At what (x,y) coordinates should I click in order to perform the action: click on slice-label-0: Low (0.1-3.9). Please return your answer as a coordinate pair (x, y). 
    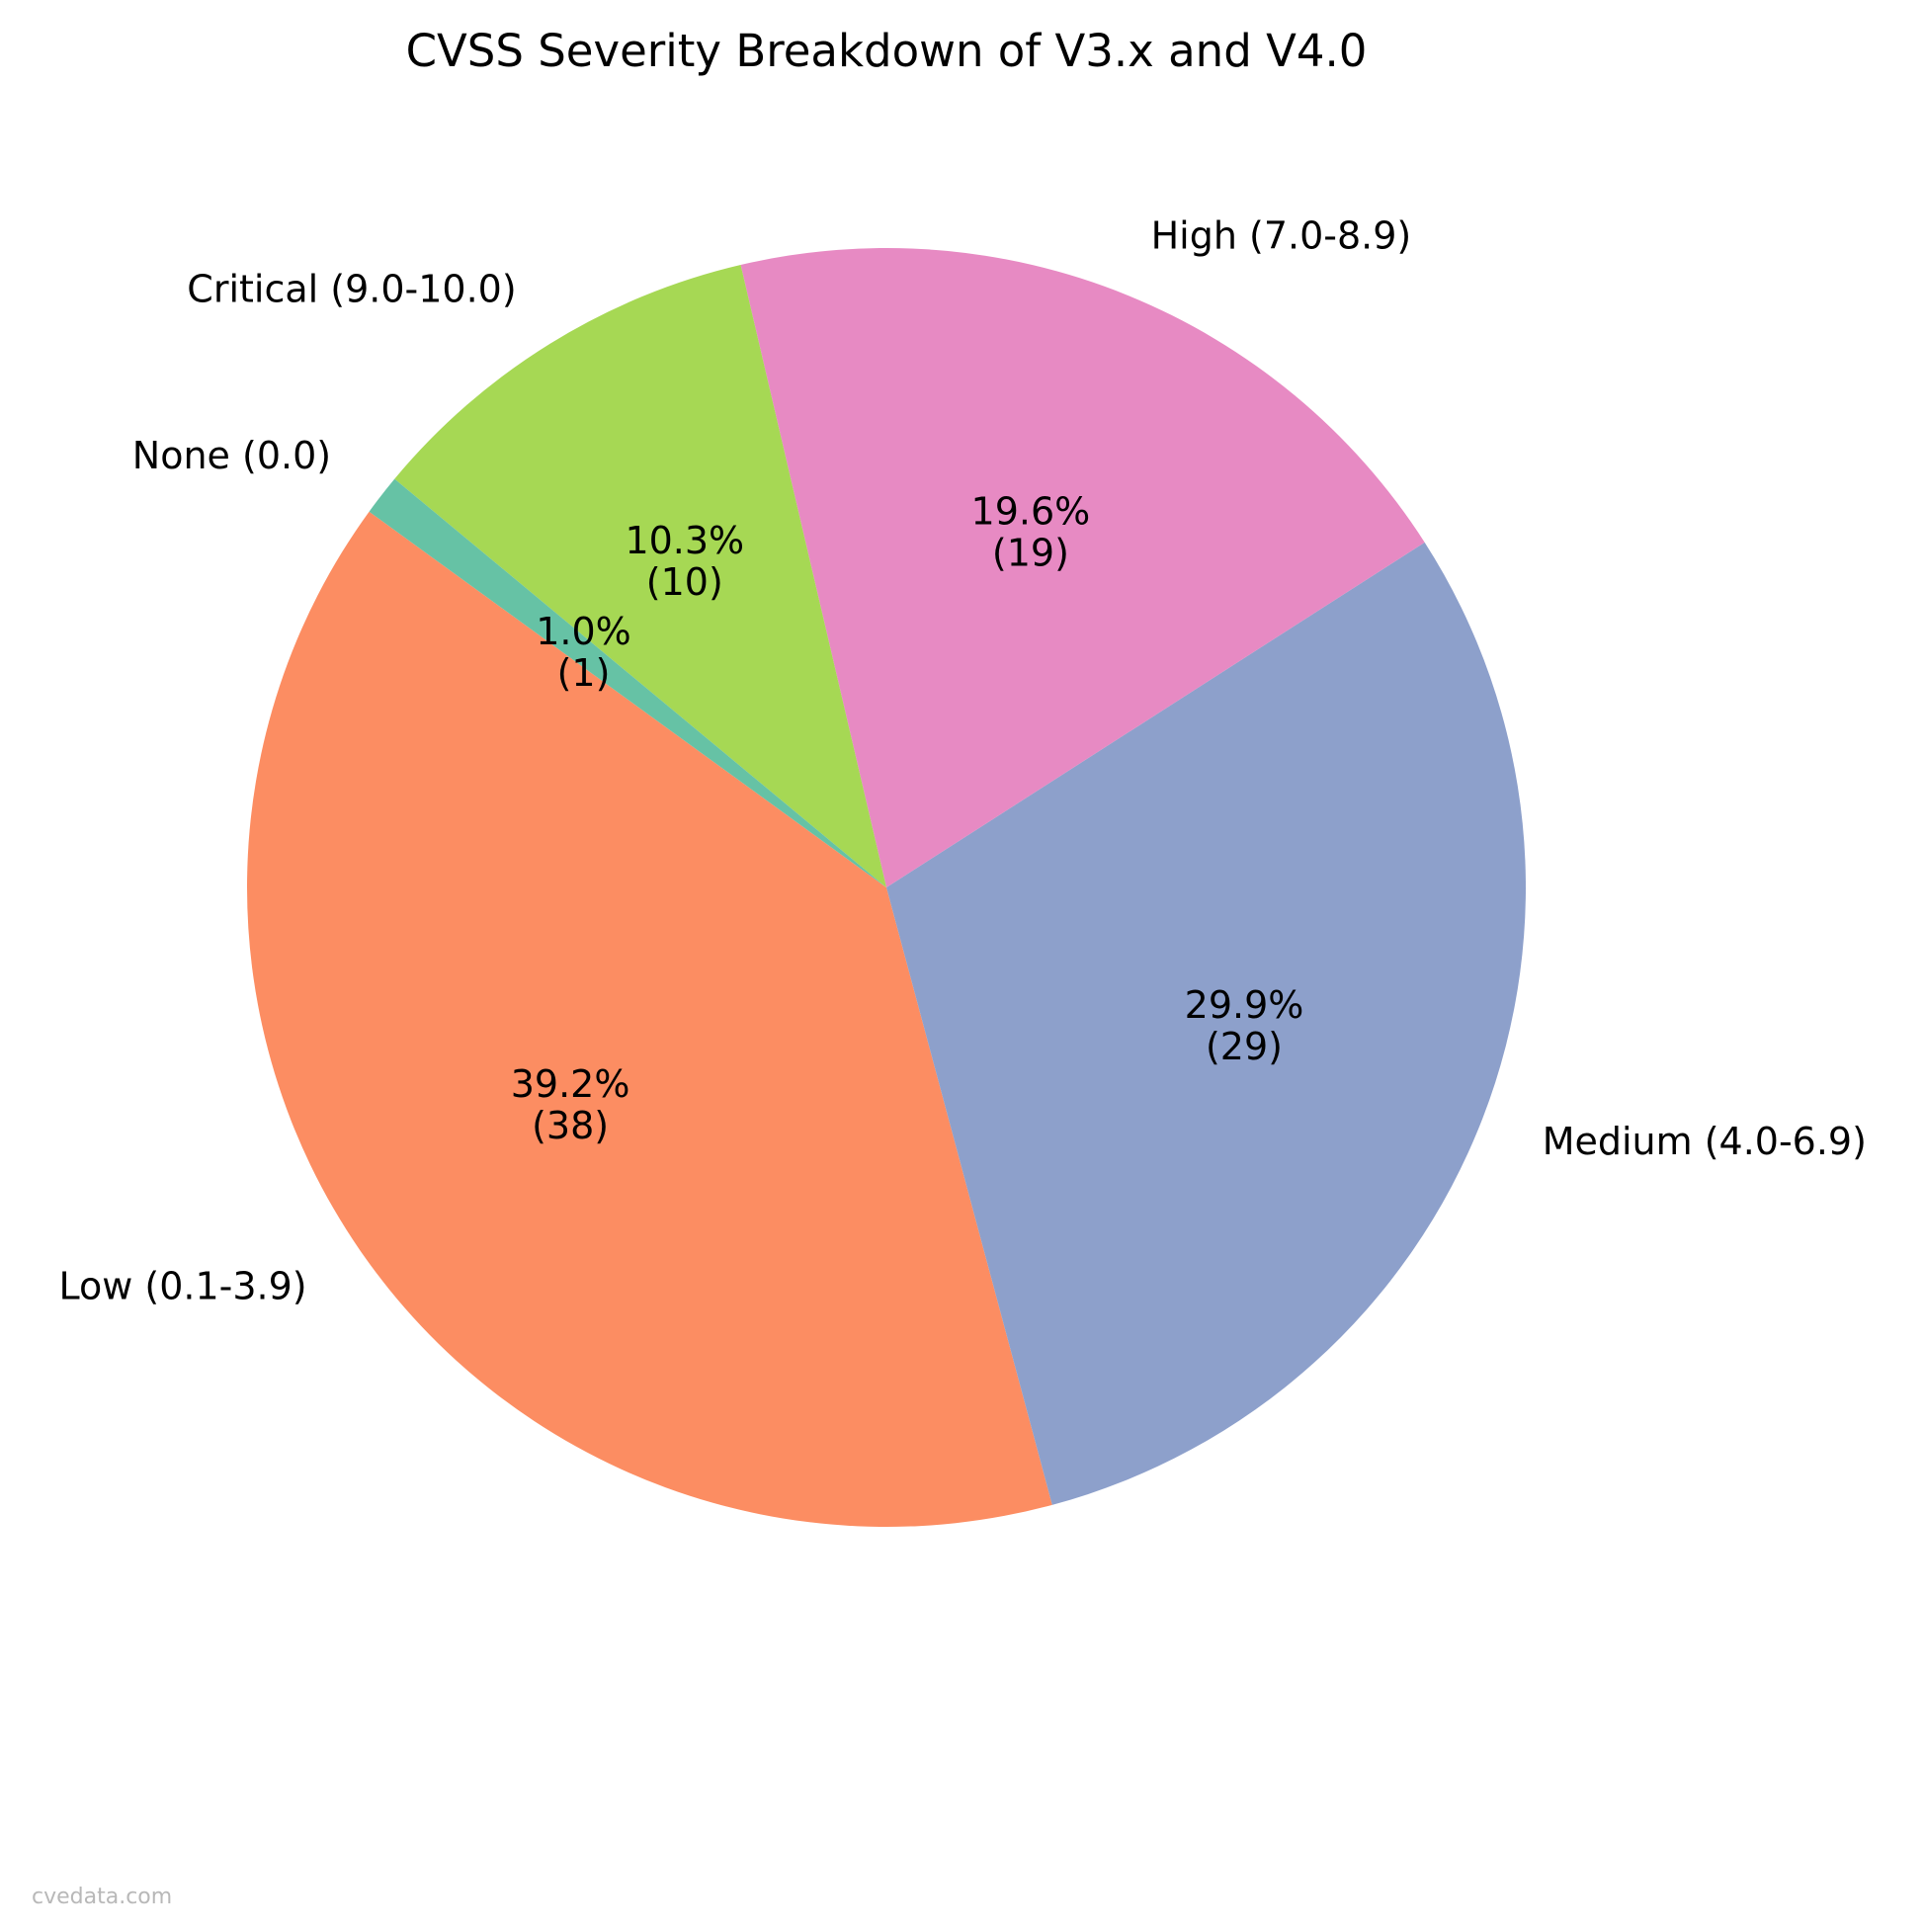
    Looking at the image, I should click on (182, 1285).